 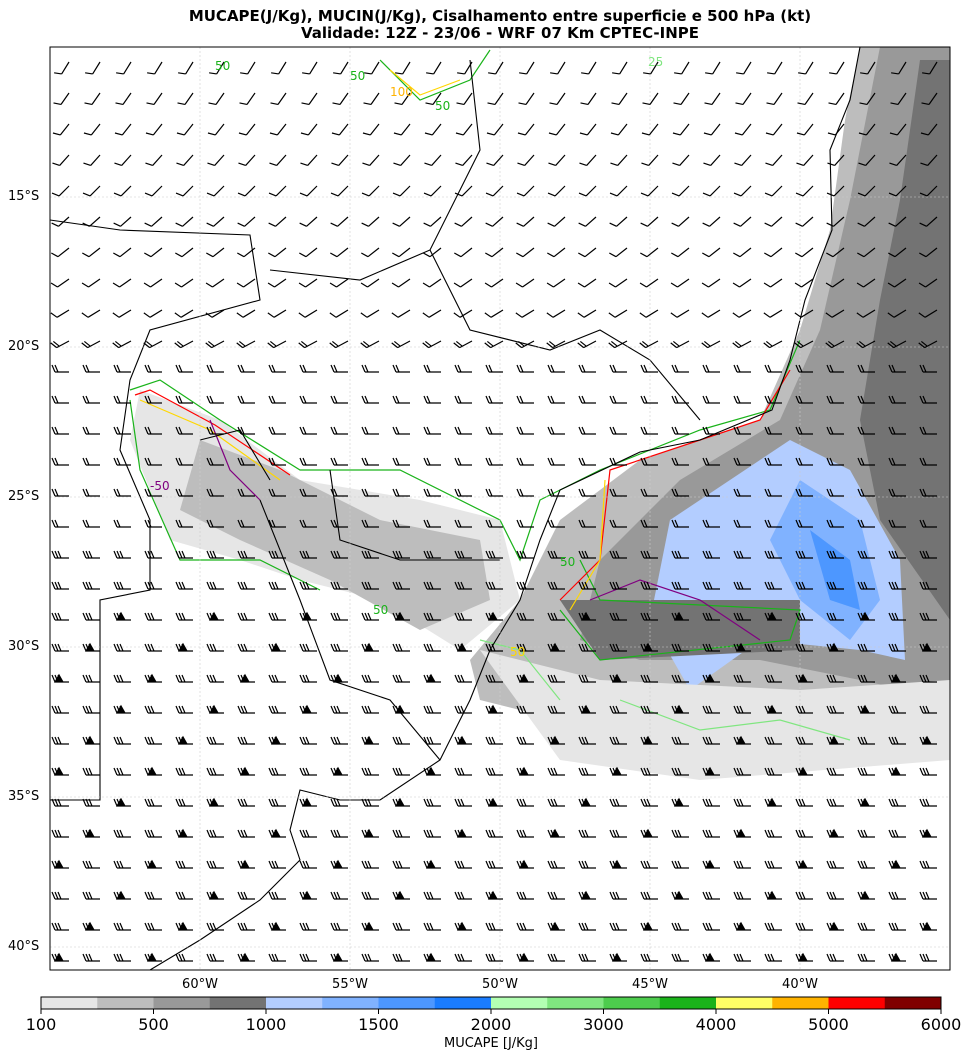 What do you see at coordinates (24, 496) in the screenshot?
I see `lat-label: 25°S` at bounding box center [24, 496].